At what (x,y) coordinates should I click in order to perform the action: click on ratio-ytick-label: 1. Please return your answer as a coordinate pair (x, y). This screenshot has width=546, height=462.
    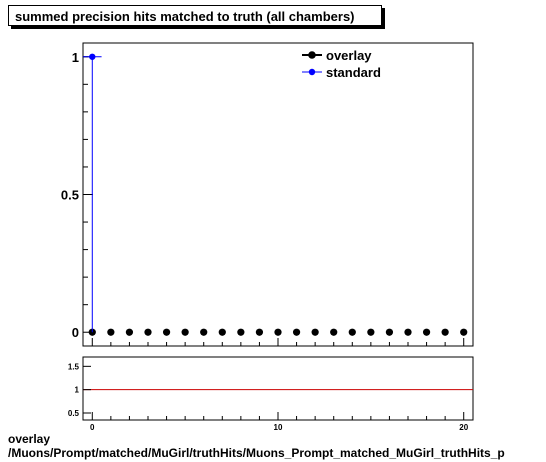
    Looking at the image, I should click on (77, 390).